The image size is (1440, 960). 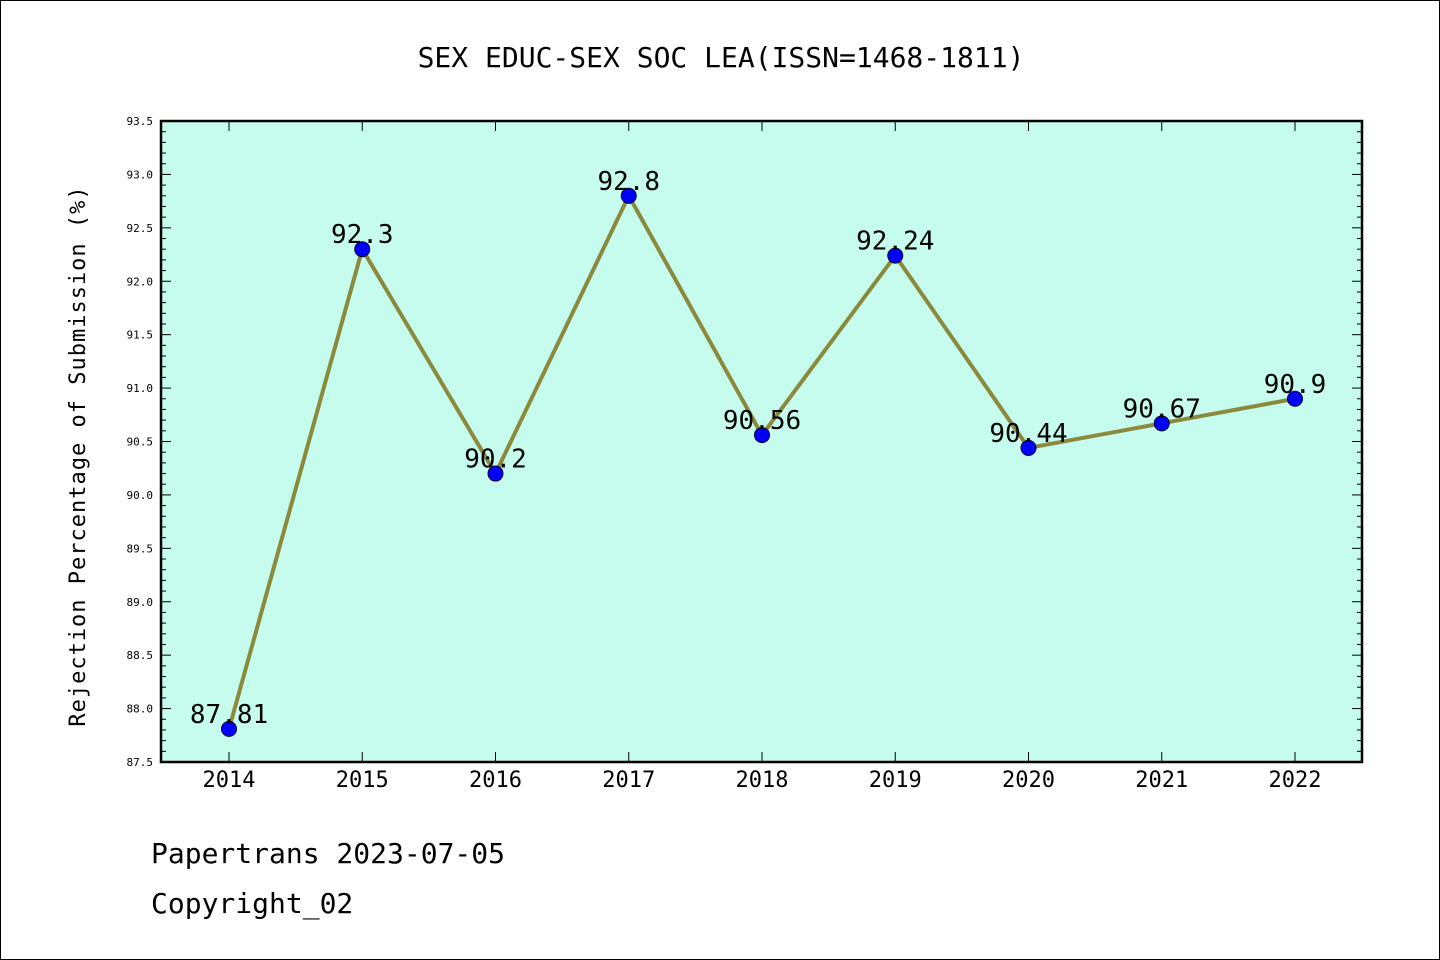 What do you see at coordinates (362, 780) in the screenshot?
I see `x-tick-label: 2015` at bounding box center [362, 780].